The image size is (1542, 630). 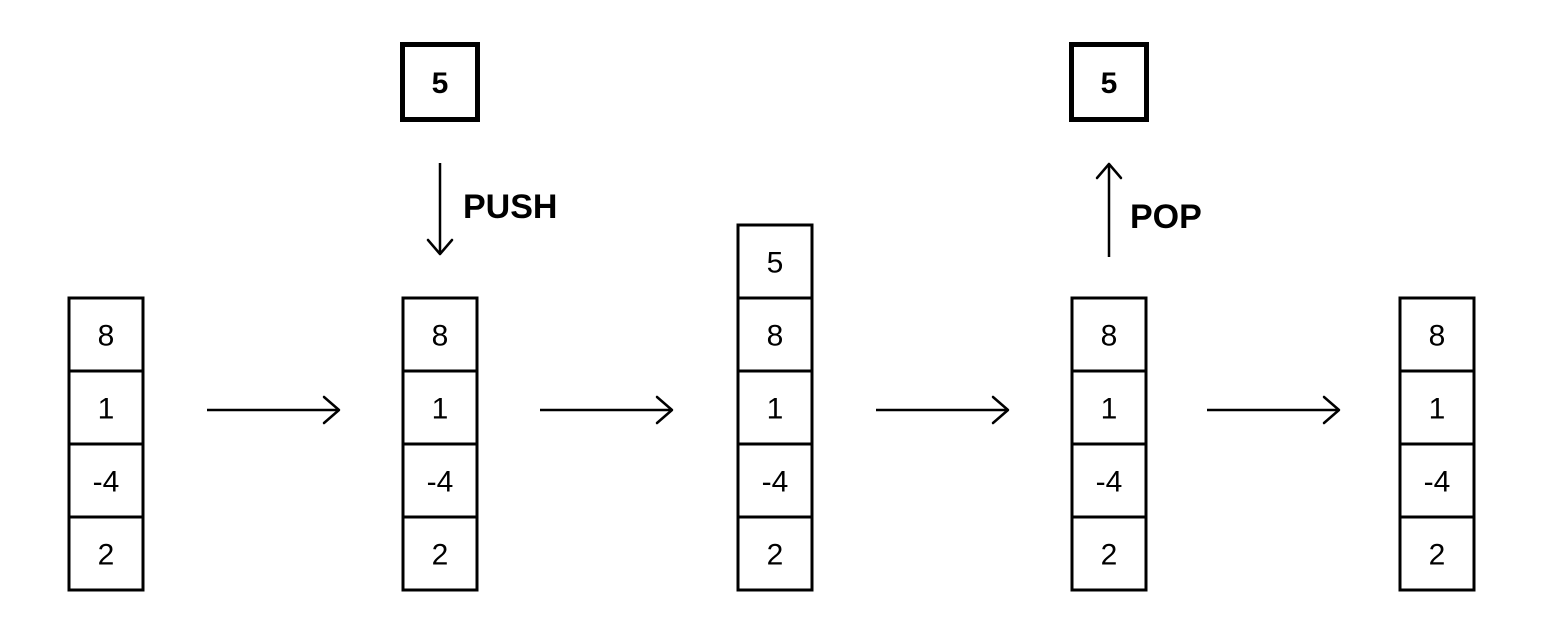 I want to click on stack-after-push: 5 8 1 -4 2, so click(x=775, y=407).